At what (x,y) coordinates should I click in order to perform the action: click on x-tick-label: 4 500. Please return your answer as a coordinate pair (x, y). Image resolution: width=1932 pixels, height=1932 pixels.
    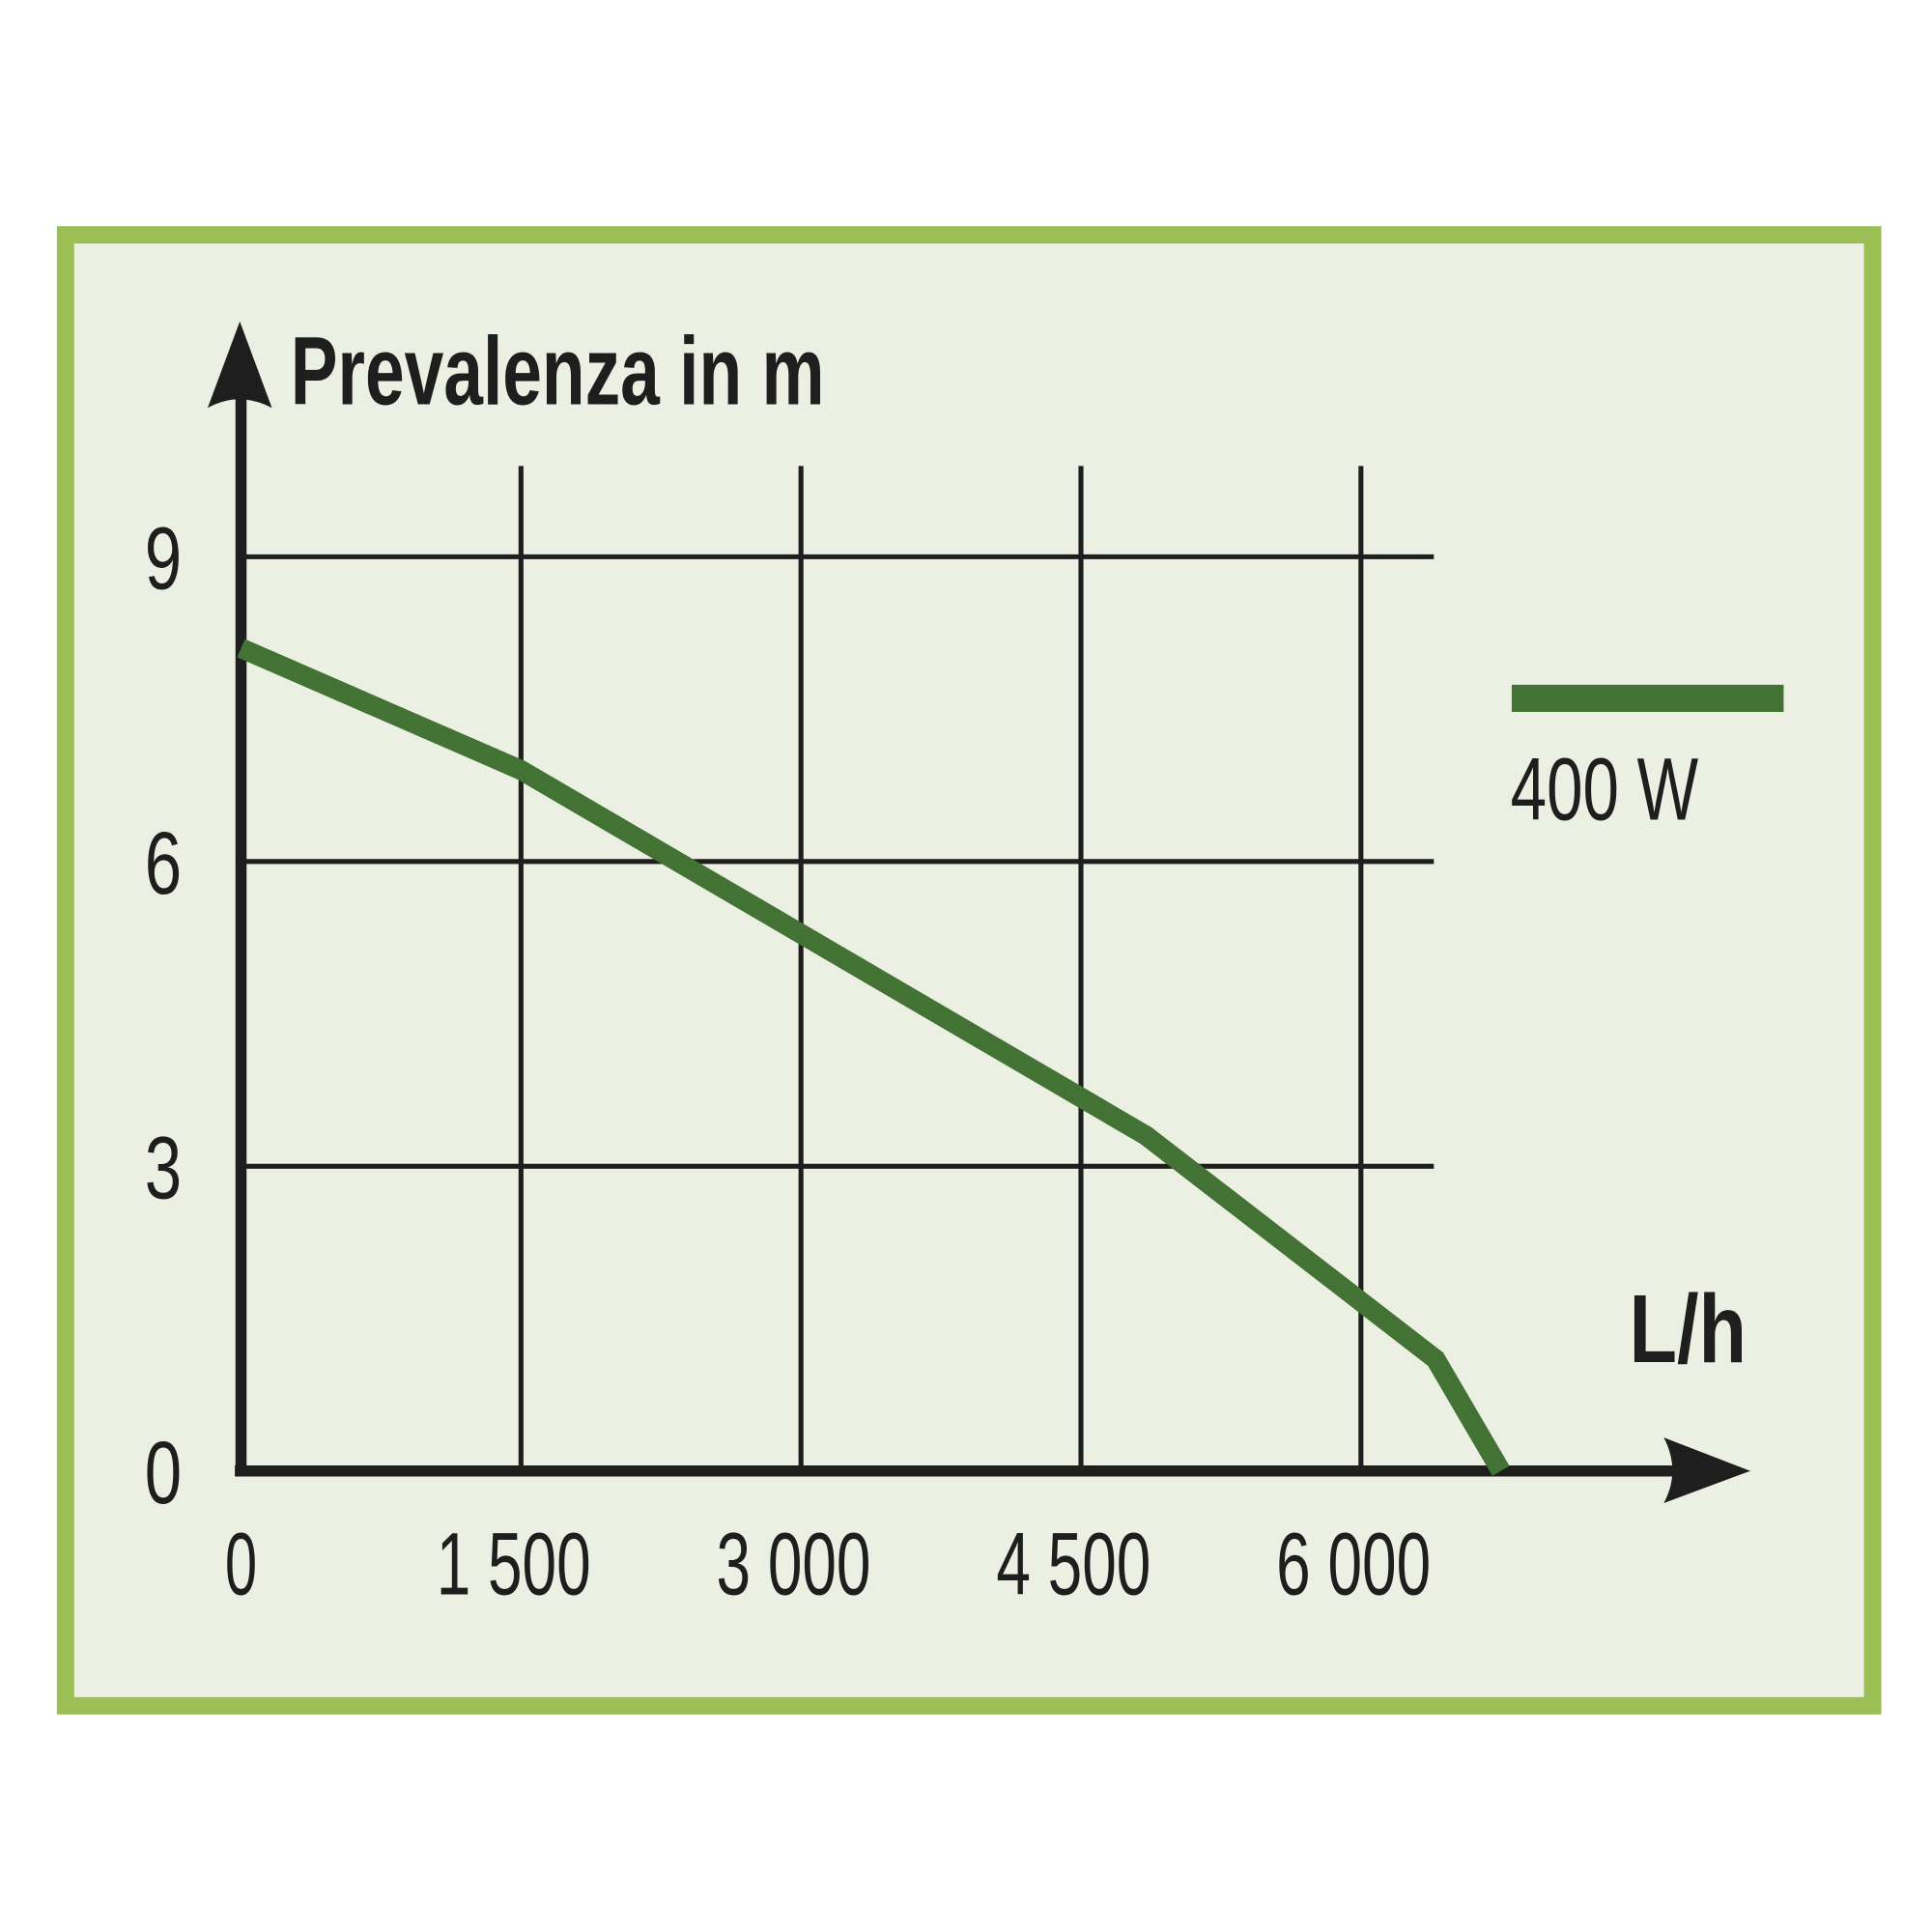
    Looking at the image, I should click on (1073, 1564).